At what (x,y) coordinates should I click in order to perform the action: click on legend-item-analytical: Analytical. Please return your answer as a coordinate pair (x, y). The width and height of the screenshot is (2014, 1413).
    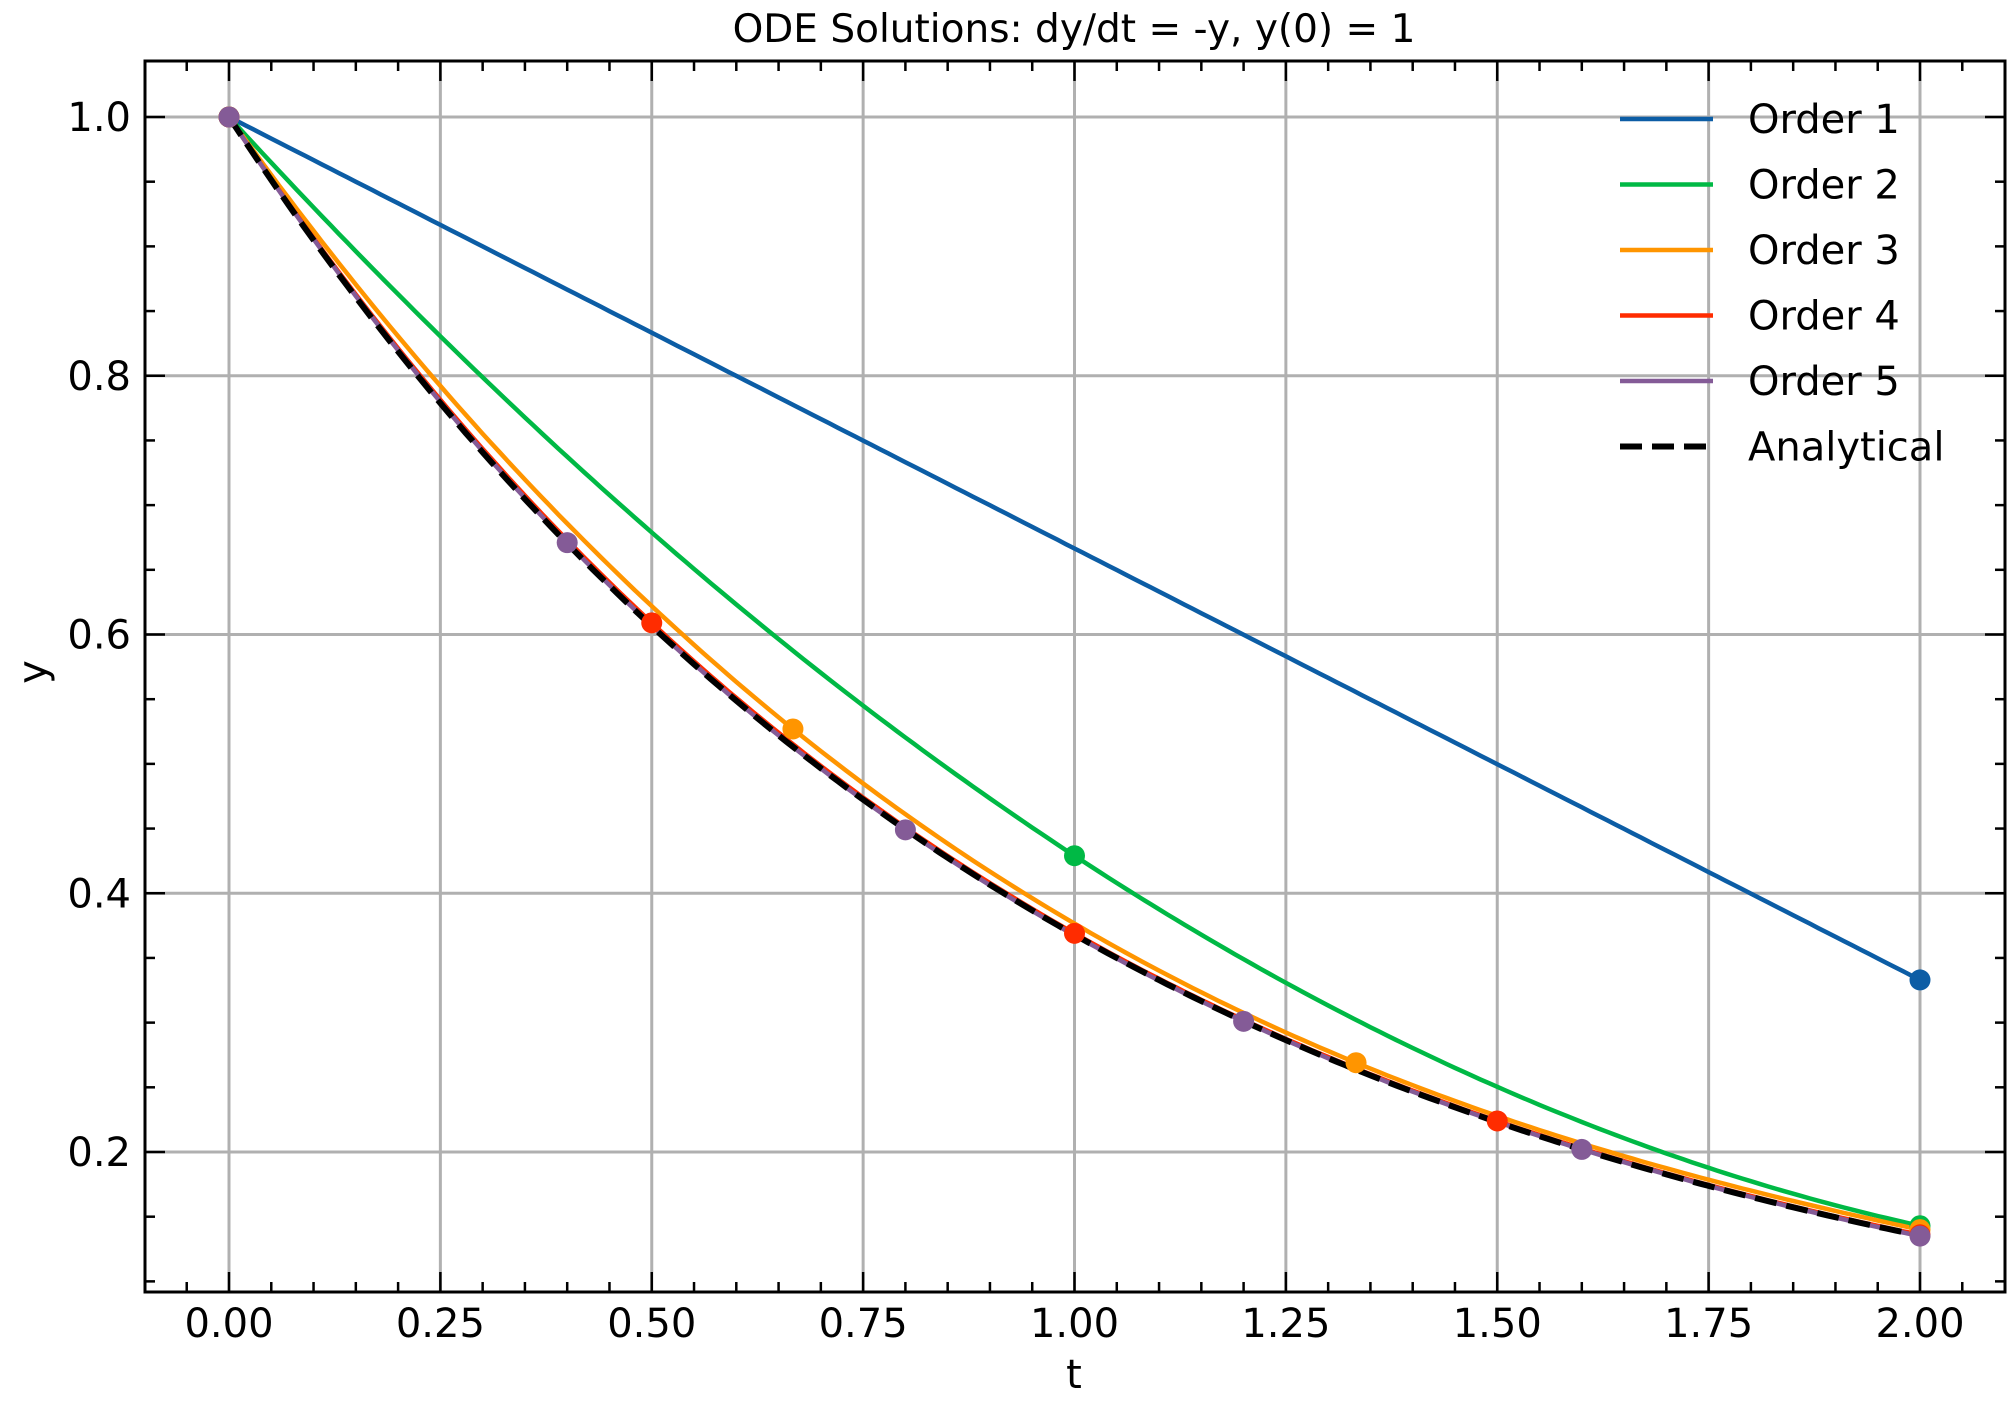
    Looking at the image, I should click on (1782, 448).